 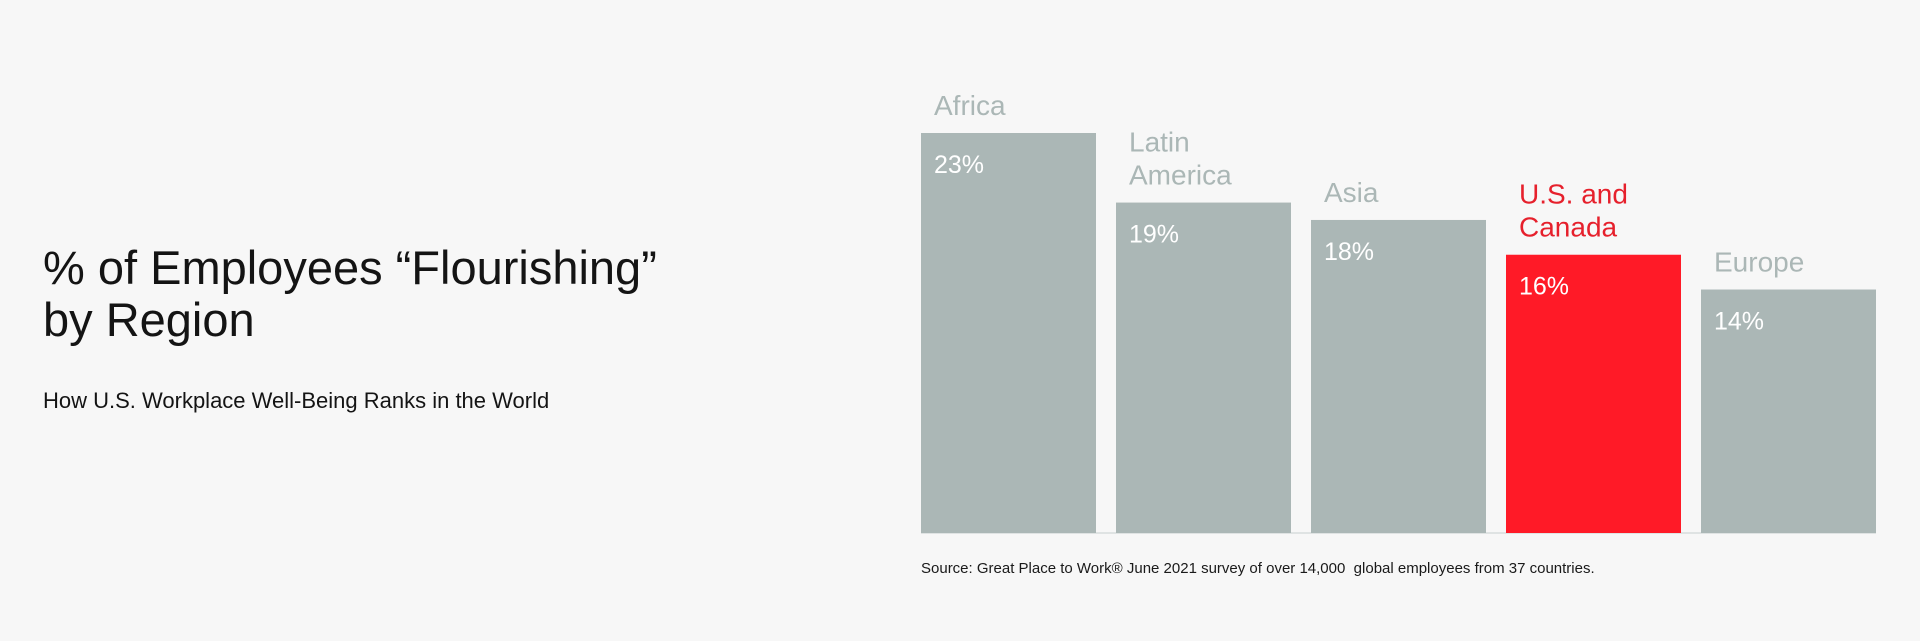 I want to click on category-label: Latin America, so click(x=1180, y=159).